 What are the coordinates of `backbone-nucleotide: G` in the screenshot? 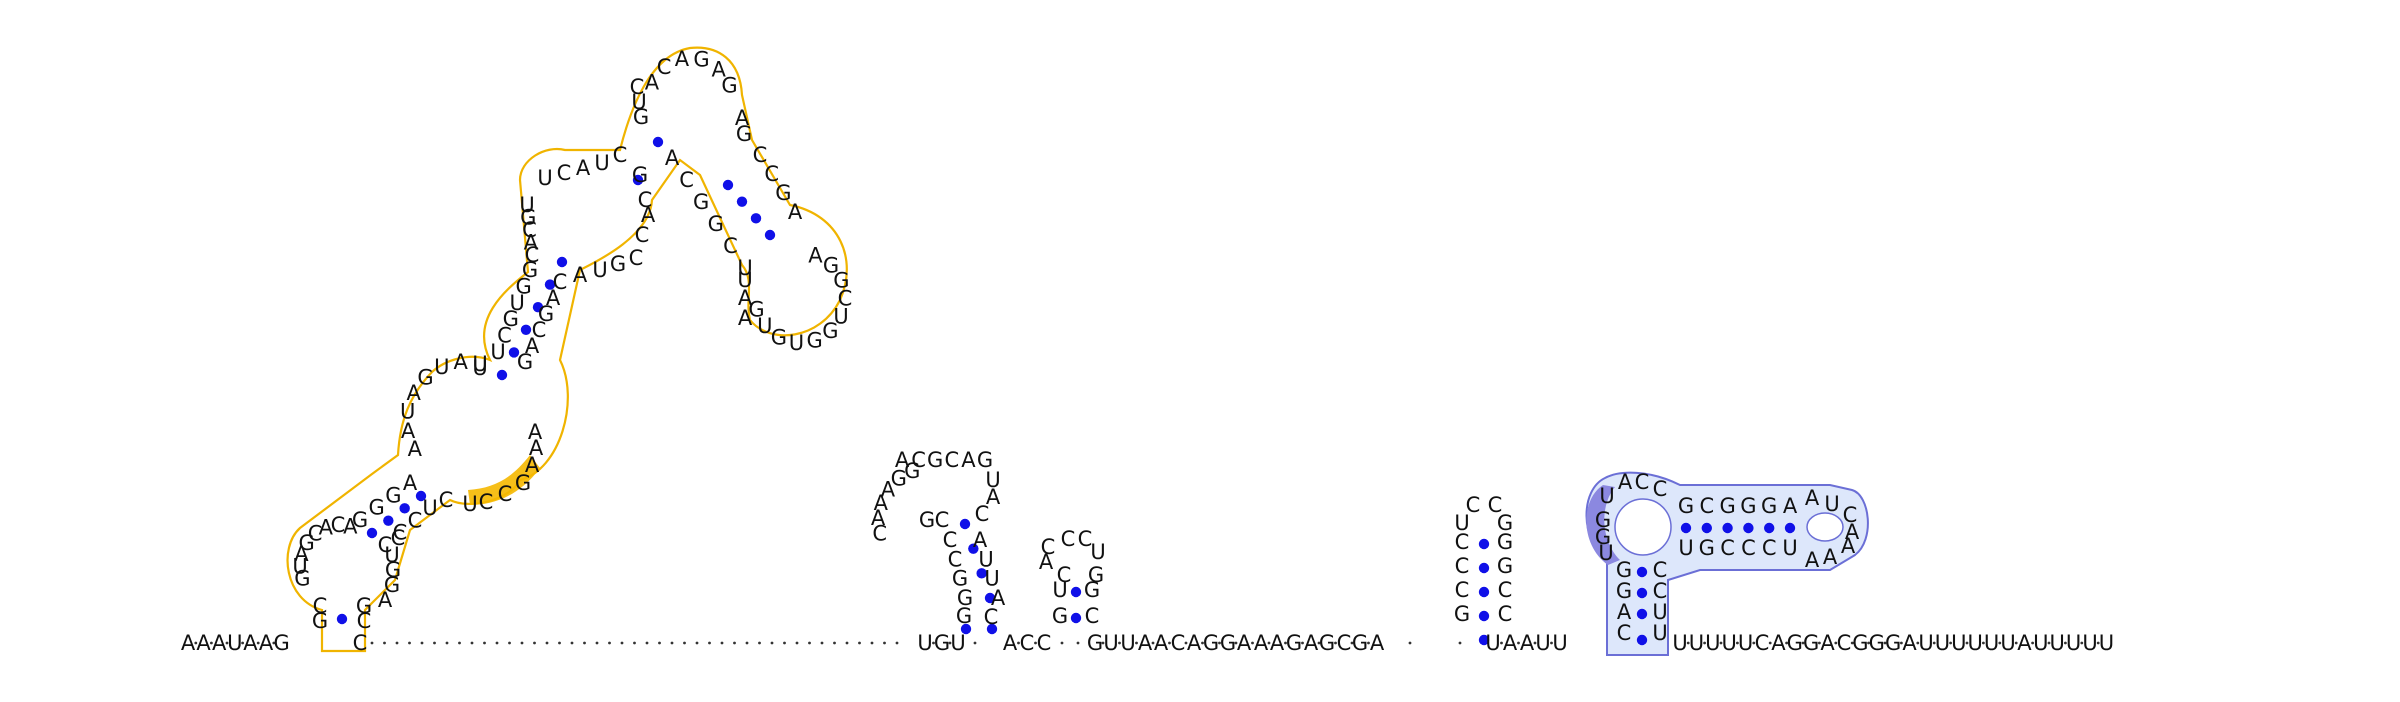 It's located at (1211, 643).